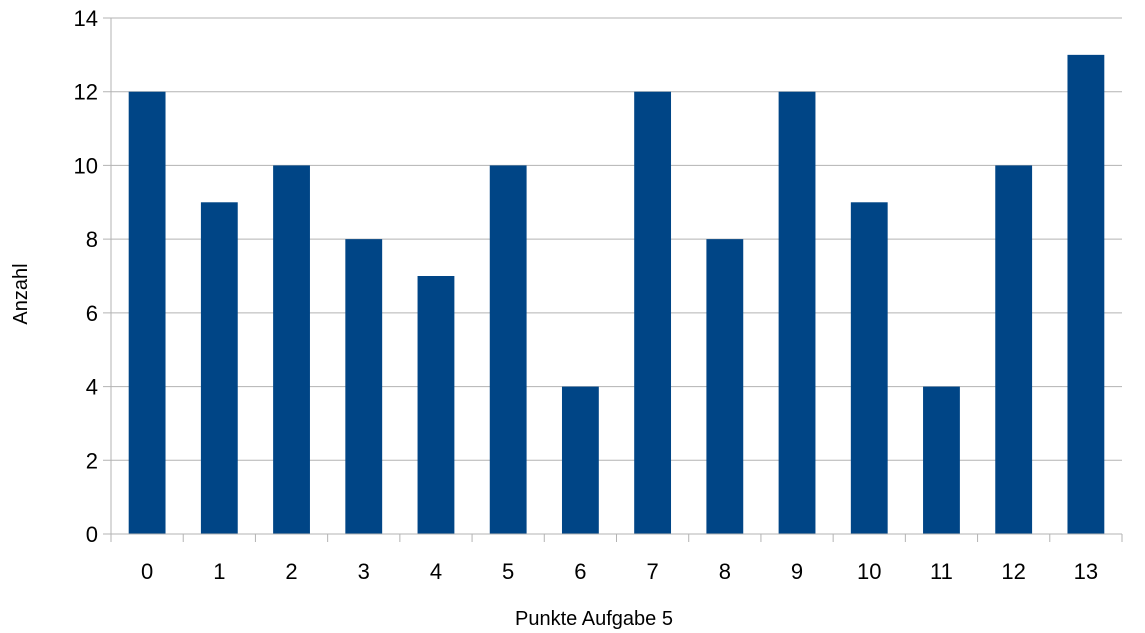  I want to click on x-tick-label: 2, so click(291, 571).